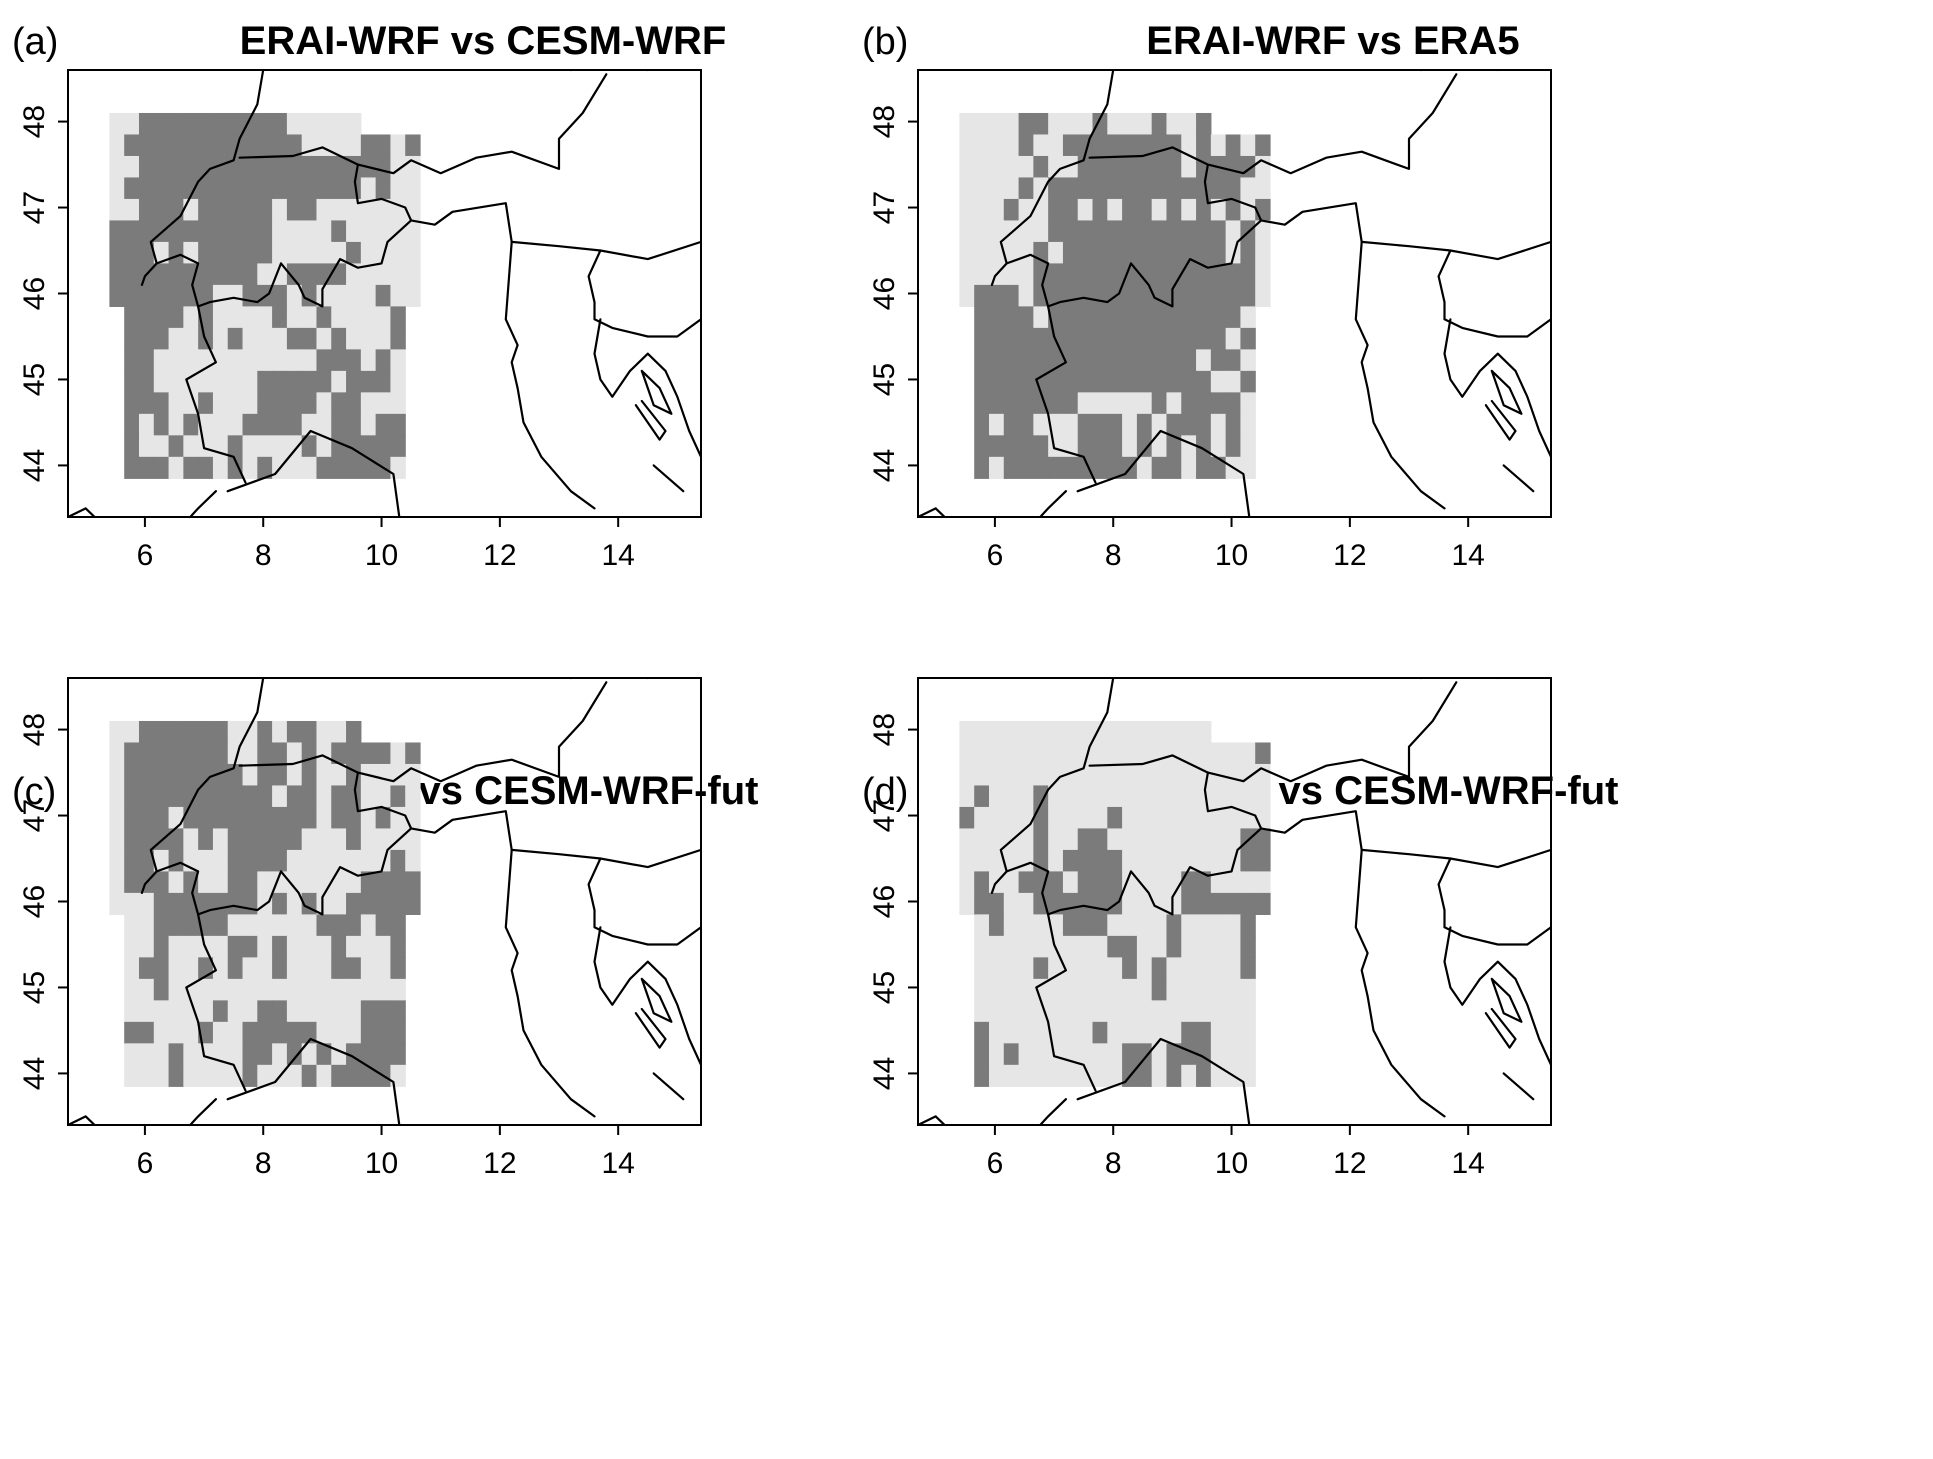 This screenshot has height=1459, width=1933. Describe the element at coordinates (34, 121) in the screenshot. I see `y-tick-label: 48` at that location.